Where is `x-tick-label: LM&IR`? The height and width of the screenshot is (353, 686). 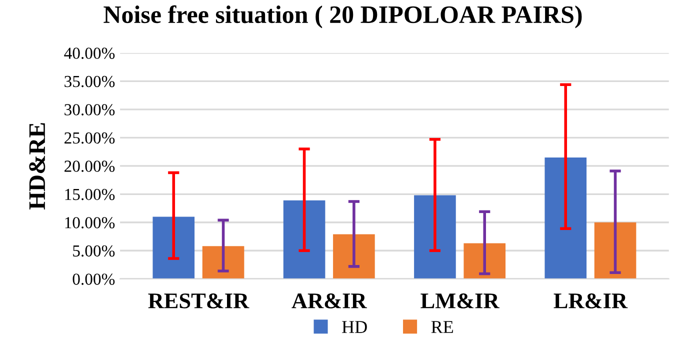
x-tick-label: LM&IR is located at coordinates (460, 300).